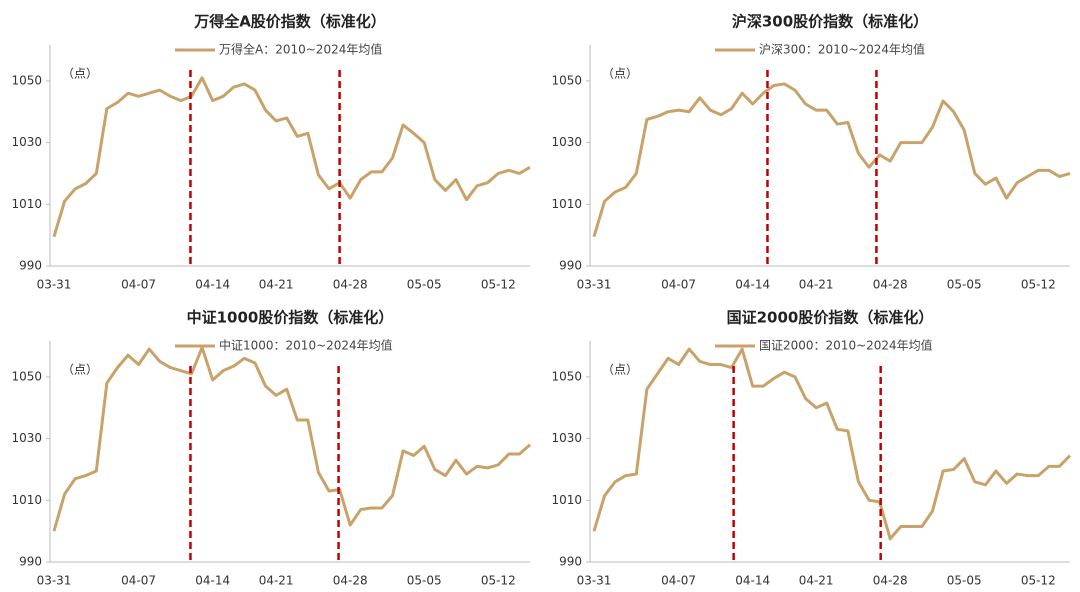 Image resolution: width=1080 pixels, height=592 pixels. What do you see at coordinates (290, 318) in the screenshot?
I see `chart-title: 中证1000股价指数（标准化）` at bounding box center [290, 318].